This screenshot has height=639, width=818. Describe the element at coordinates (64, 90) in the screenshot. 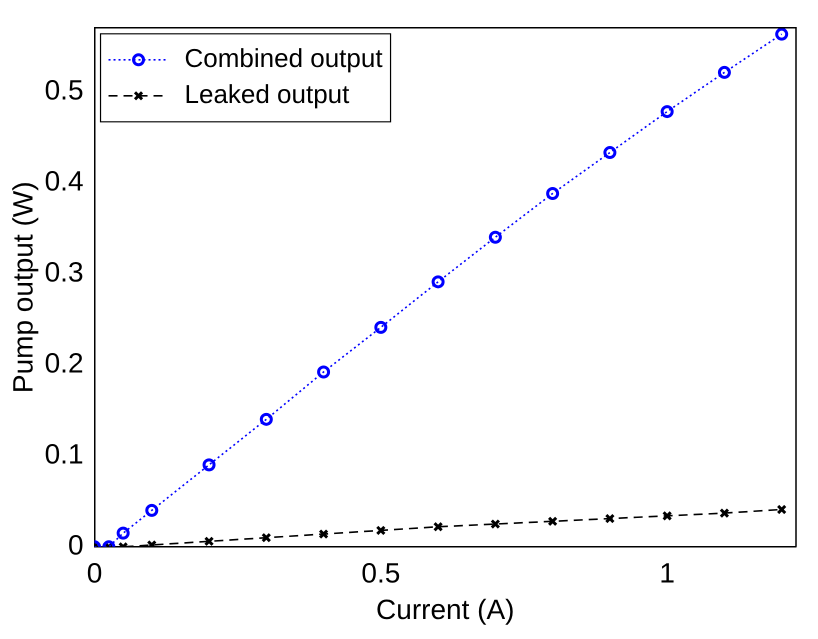

I see `y-tick-label: 0.5` at that location.